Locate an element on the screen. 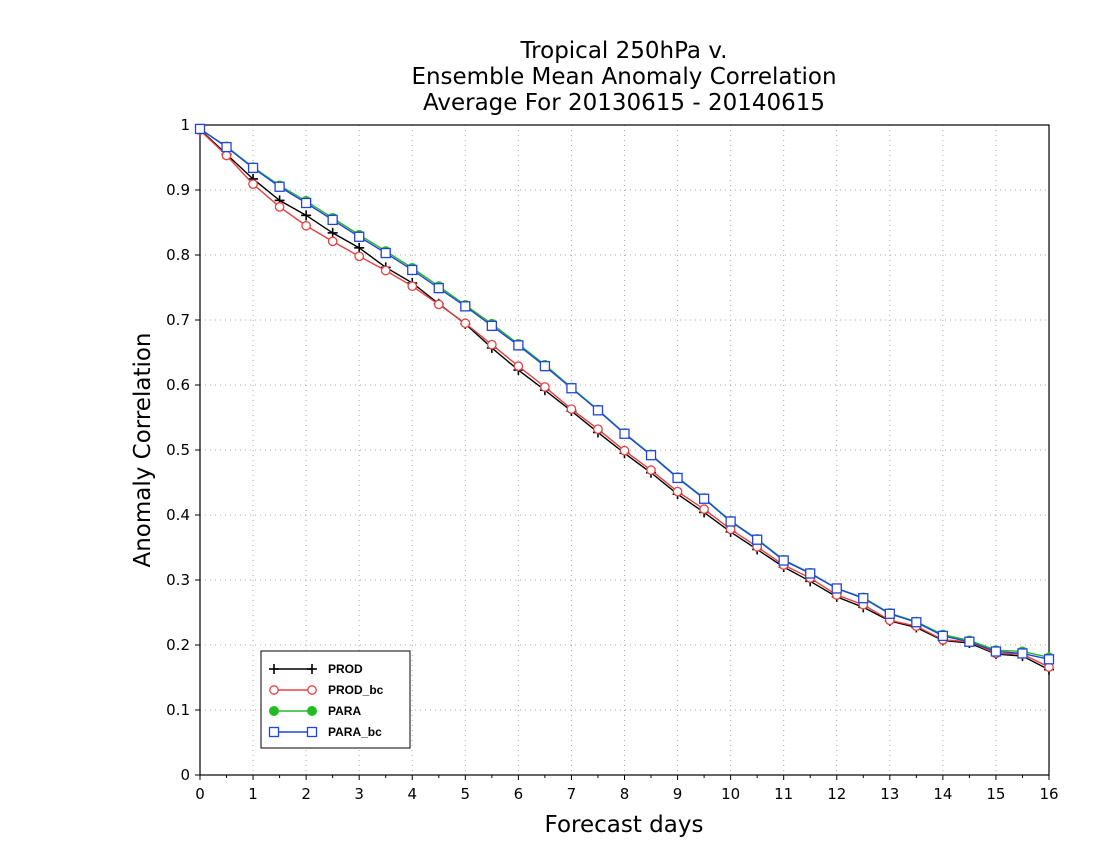 The image size is (1100, 855). x-tick-label: 13 is located at coordinates (889, 794).